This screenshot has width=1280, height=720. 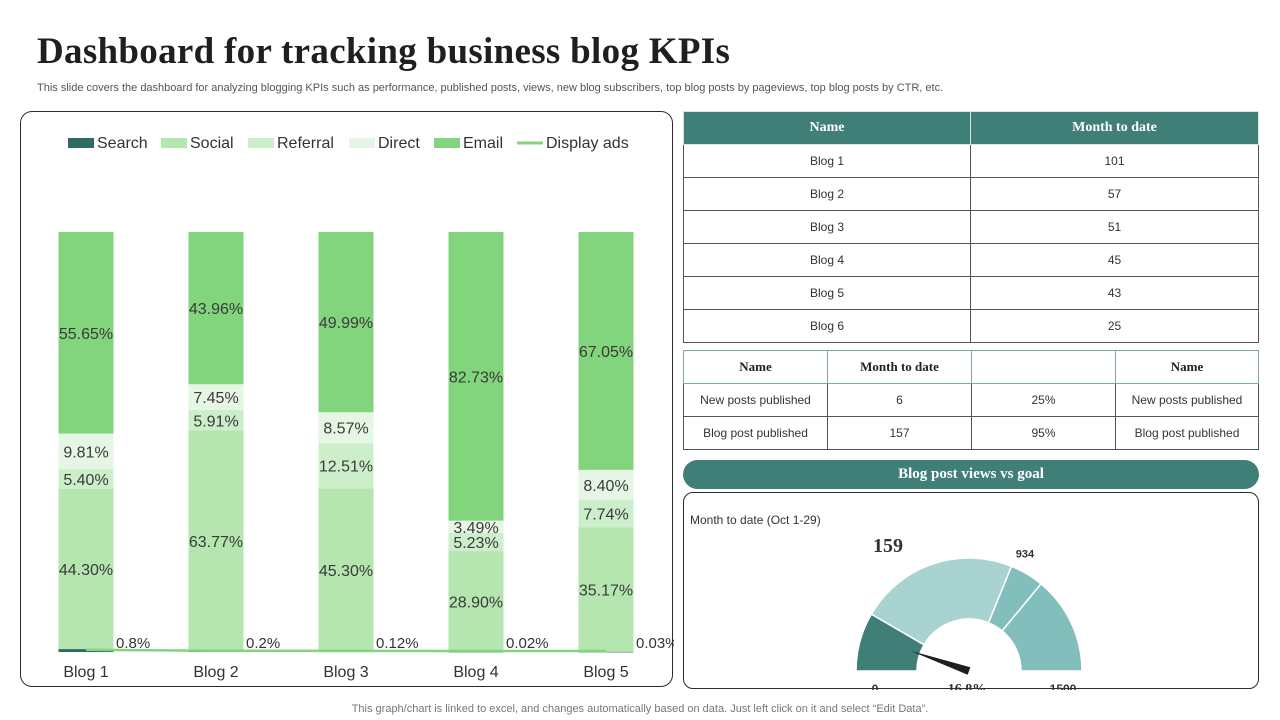 I want to click on legend-swatch-direct, so click(x=362, y=143).